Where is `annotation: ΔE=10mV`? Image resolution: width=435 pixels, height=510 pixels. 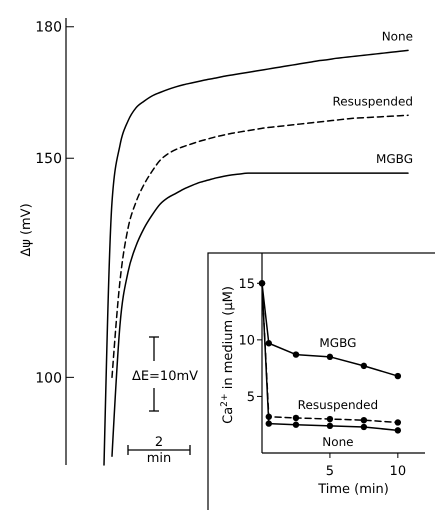
annotation: ΔE=10mV is located at coordinates (165, 376).